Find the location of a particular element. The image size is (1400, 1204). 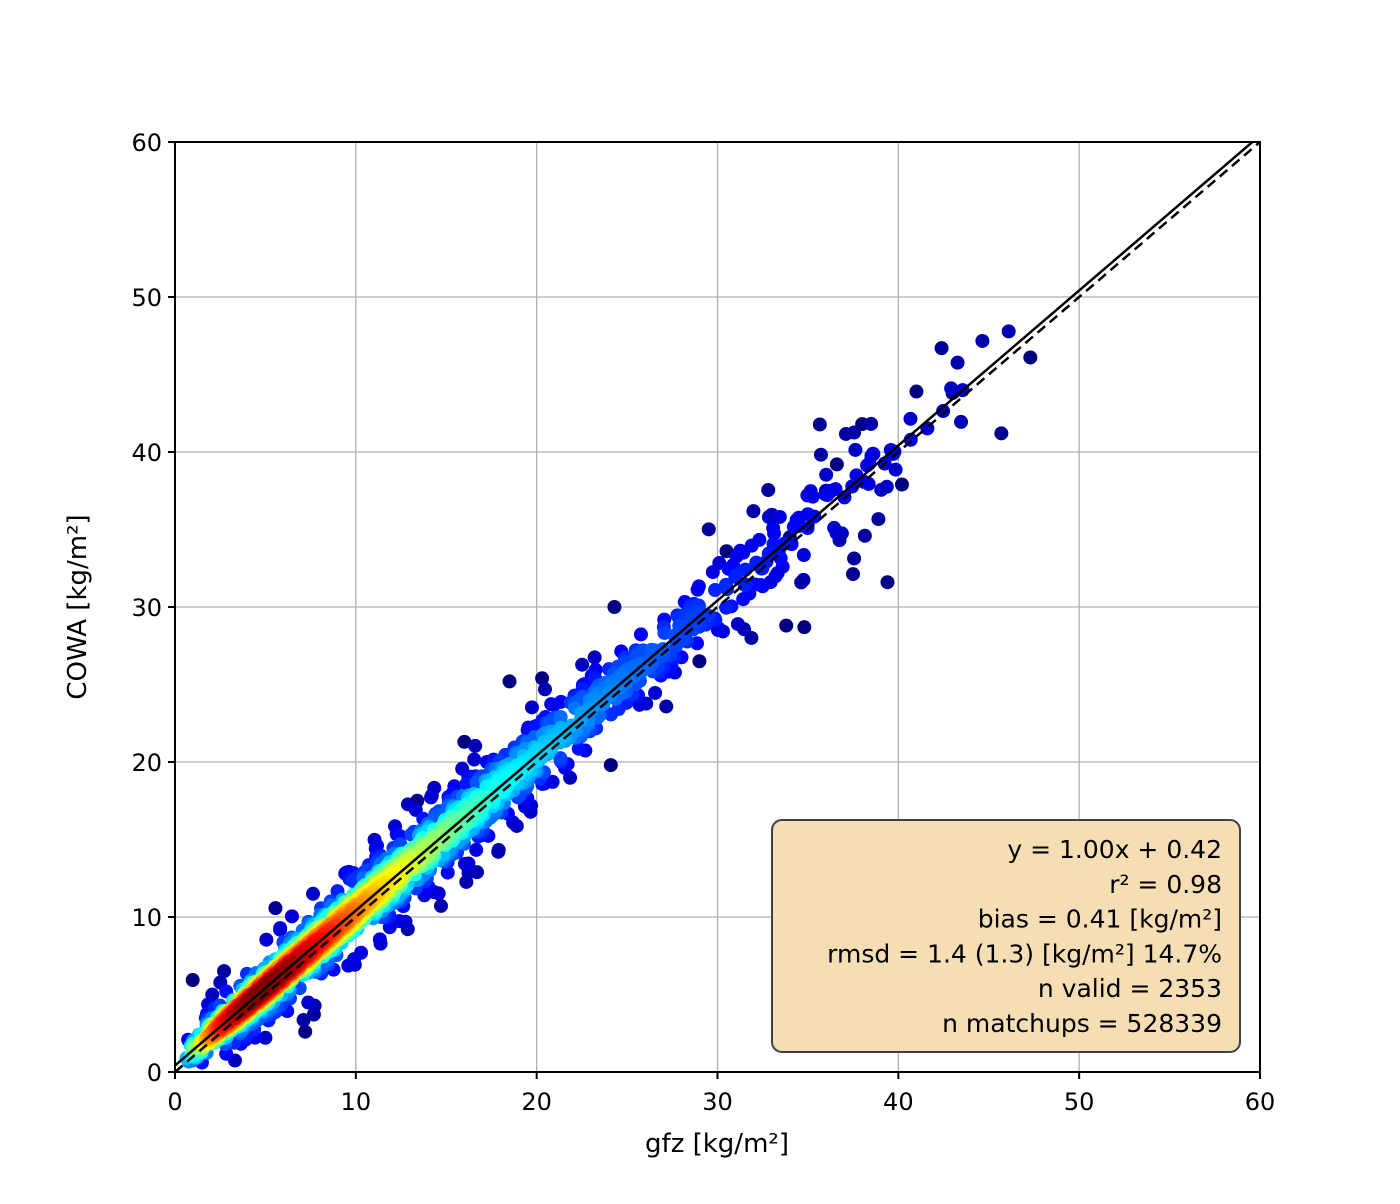

x-tick-label: 0 is located at coordinates (174, 1102).